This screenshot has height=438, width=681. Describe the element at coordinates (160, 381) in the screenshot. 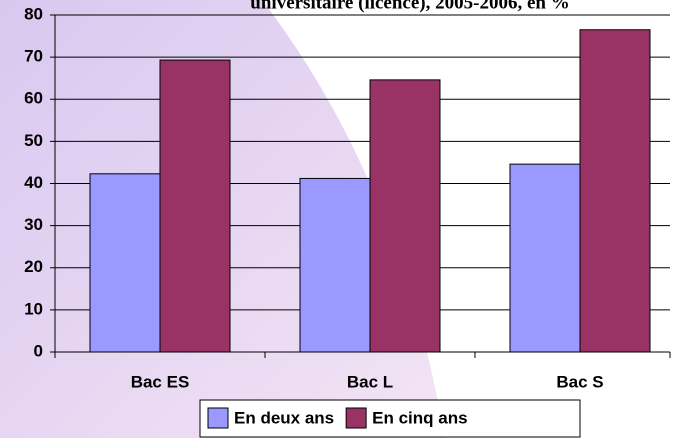

I see `x-tick-label: Bac ES` at that location.